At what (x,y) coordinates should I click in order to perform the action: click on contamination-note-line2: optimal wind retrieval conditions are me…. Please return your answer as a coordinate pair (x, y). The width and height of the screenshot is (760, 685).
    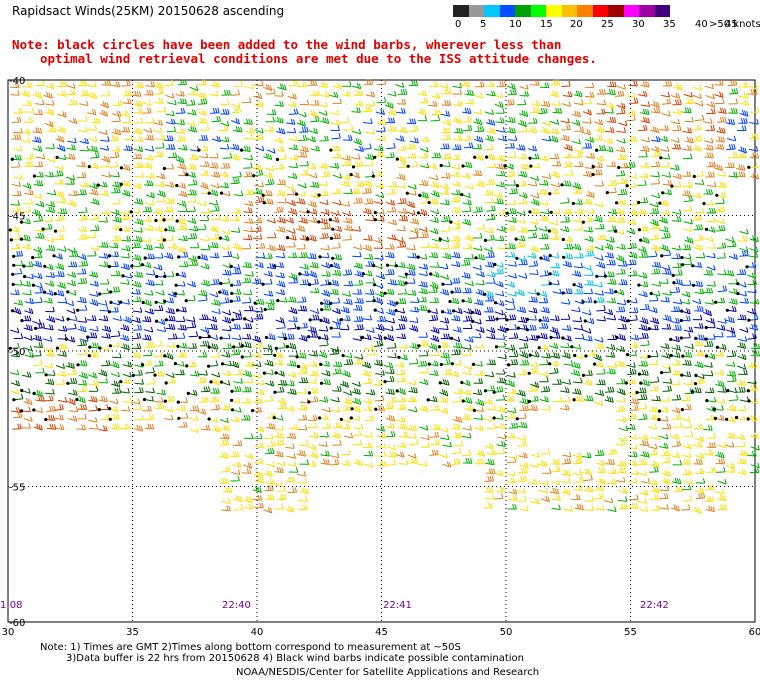
    Looking at the image, I should click on (318, 58).